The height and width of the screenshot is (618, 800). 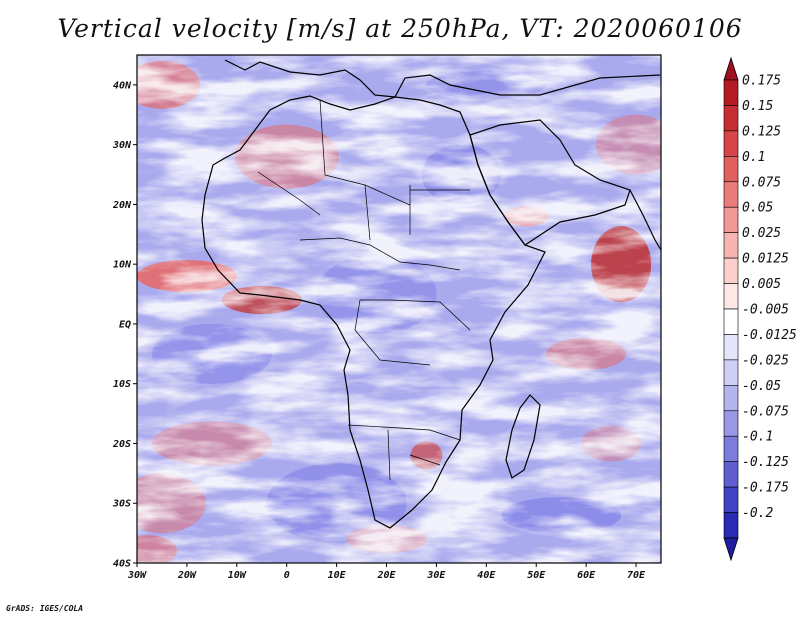 I want to click on lat-tick-label: 40S, so click(x=122, y=564).